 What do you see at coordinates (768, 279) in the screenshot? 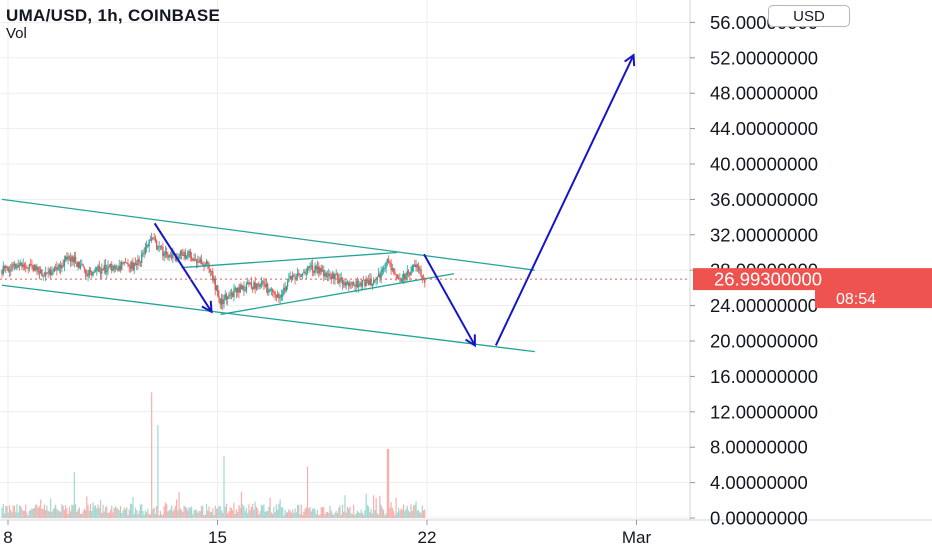
I see `last-price-value: 26.99300000` at bounding box center [768, 279].